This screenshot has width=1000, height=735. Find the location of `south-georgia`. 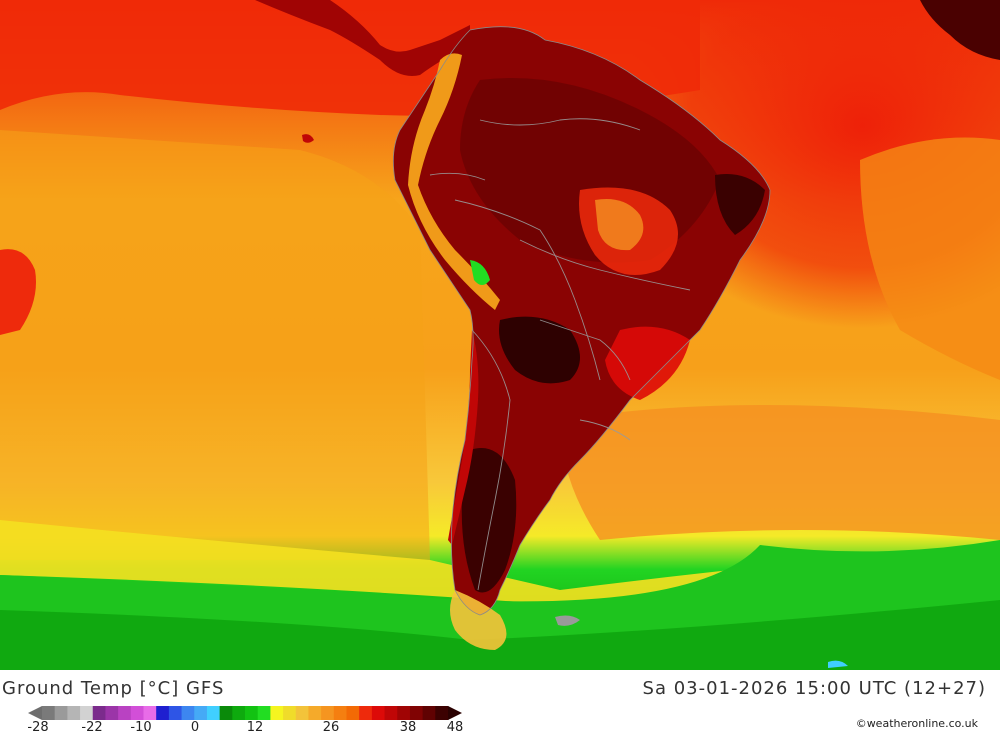

south-georgia is located at coordinates (838, 664).